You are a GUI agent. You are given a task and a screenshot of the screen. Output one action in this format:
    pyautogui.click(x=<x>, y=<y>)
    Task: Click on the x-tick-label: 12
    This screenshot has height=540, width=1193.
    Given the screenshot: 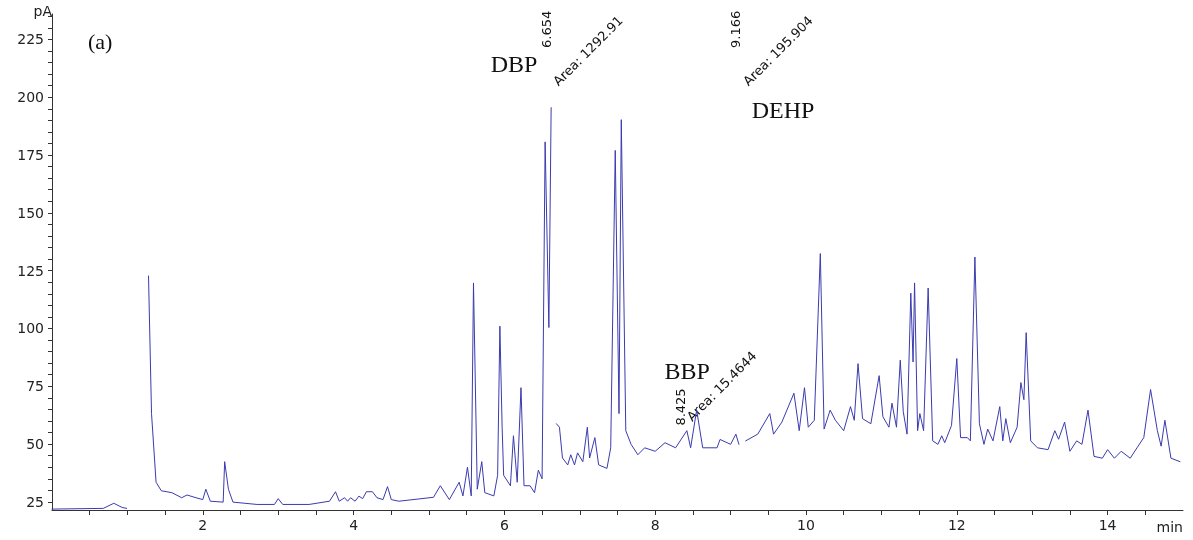 What is the action you would take?
    pyautogui.click(x=956, y=525)
    